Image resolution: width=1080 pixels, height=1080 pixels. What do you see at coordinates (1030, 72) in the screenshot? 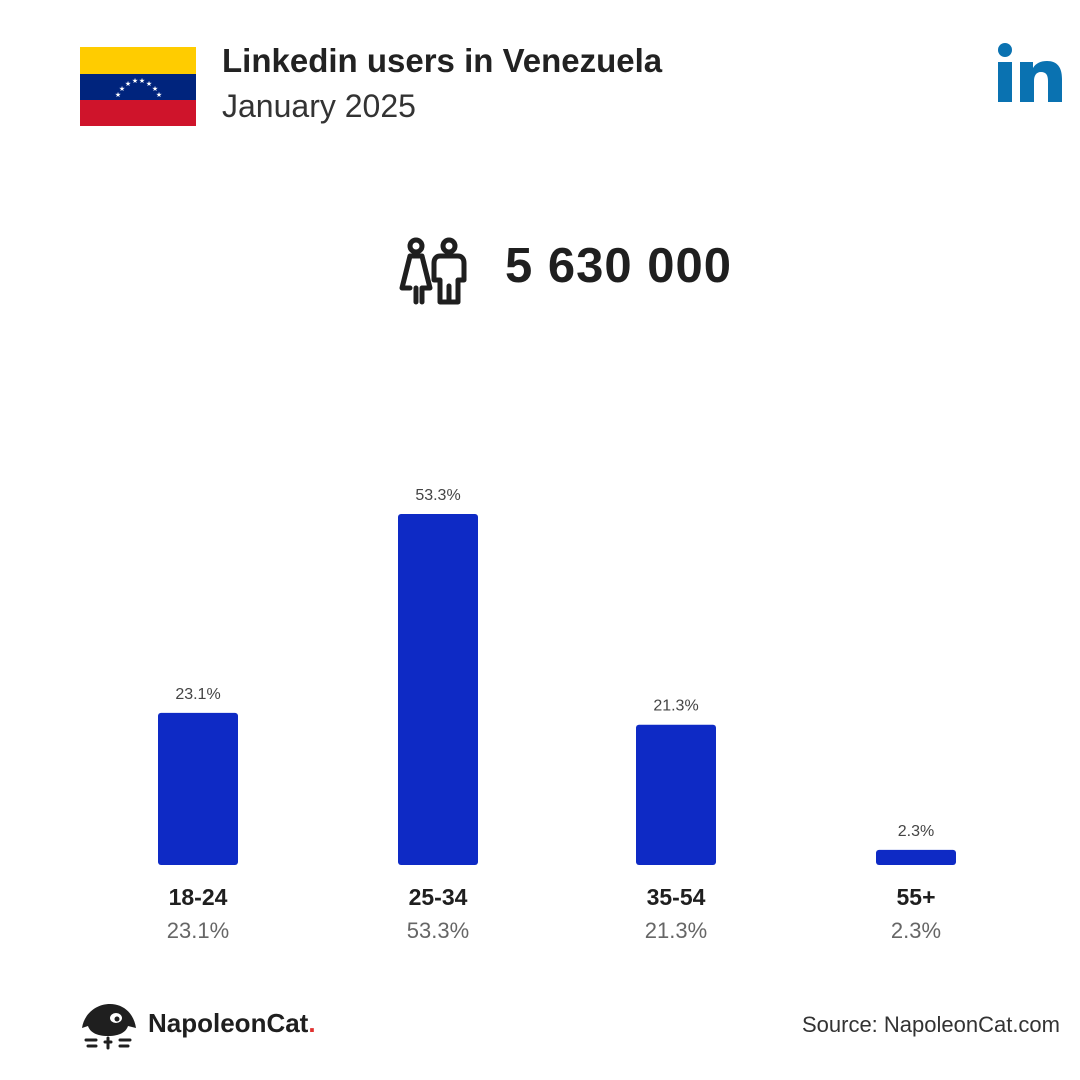
I see `linkedin-logo-icon` at bounding box center [1030, 72].